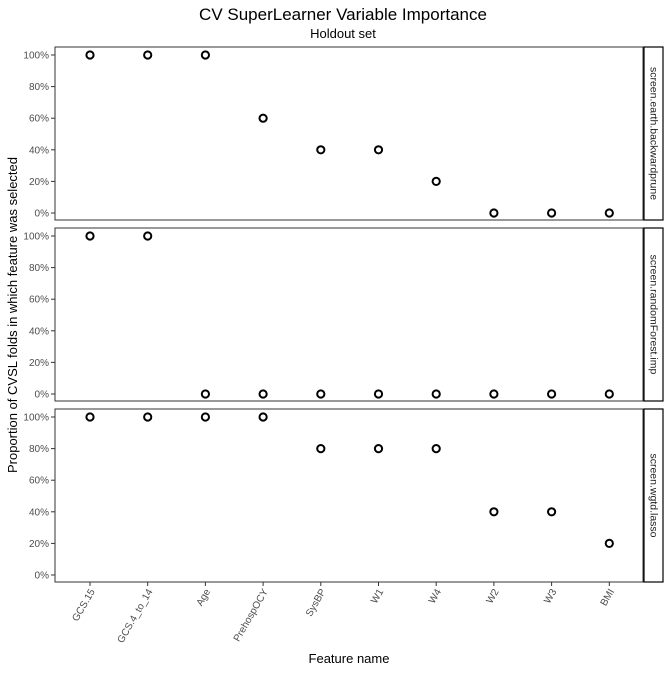 Image resolution: width=672 pixels, height=677 pixels. Describe the element at coordinates (251, 615) in the screenshot. I see `x-tick-label: PrehospOCY` at that location.